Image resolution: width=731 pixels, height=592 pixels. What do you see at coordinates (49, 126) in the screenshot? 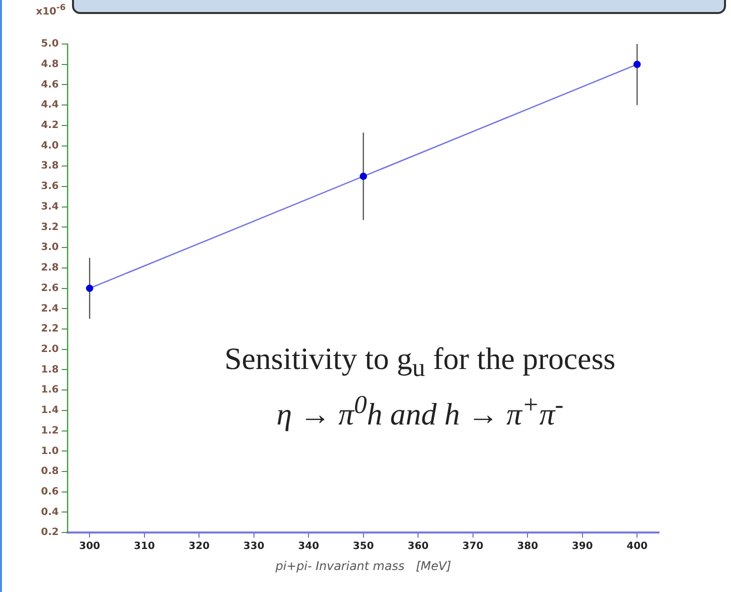
I see `y-tick-label: 4.2` at bounding box center [49, 126].